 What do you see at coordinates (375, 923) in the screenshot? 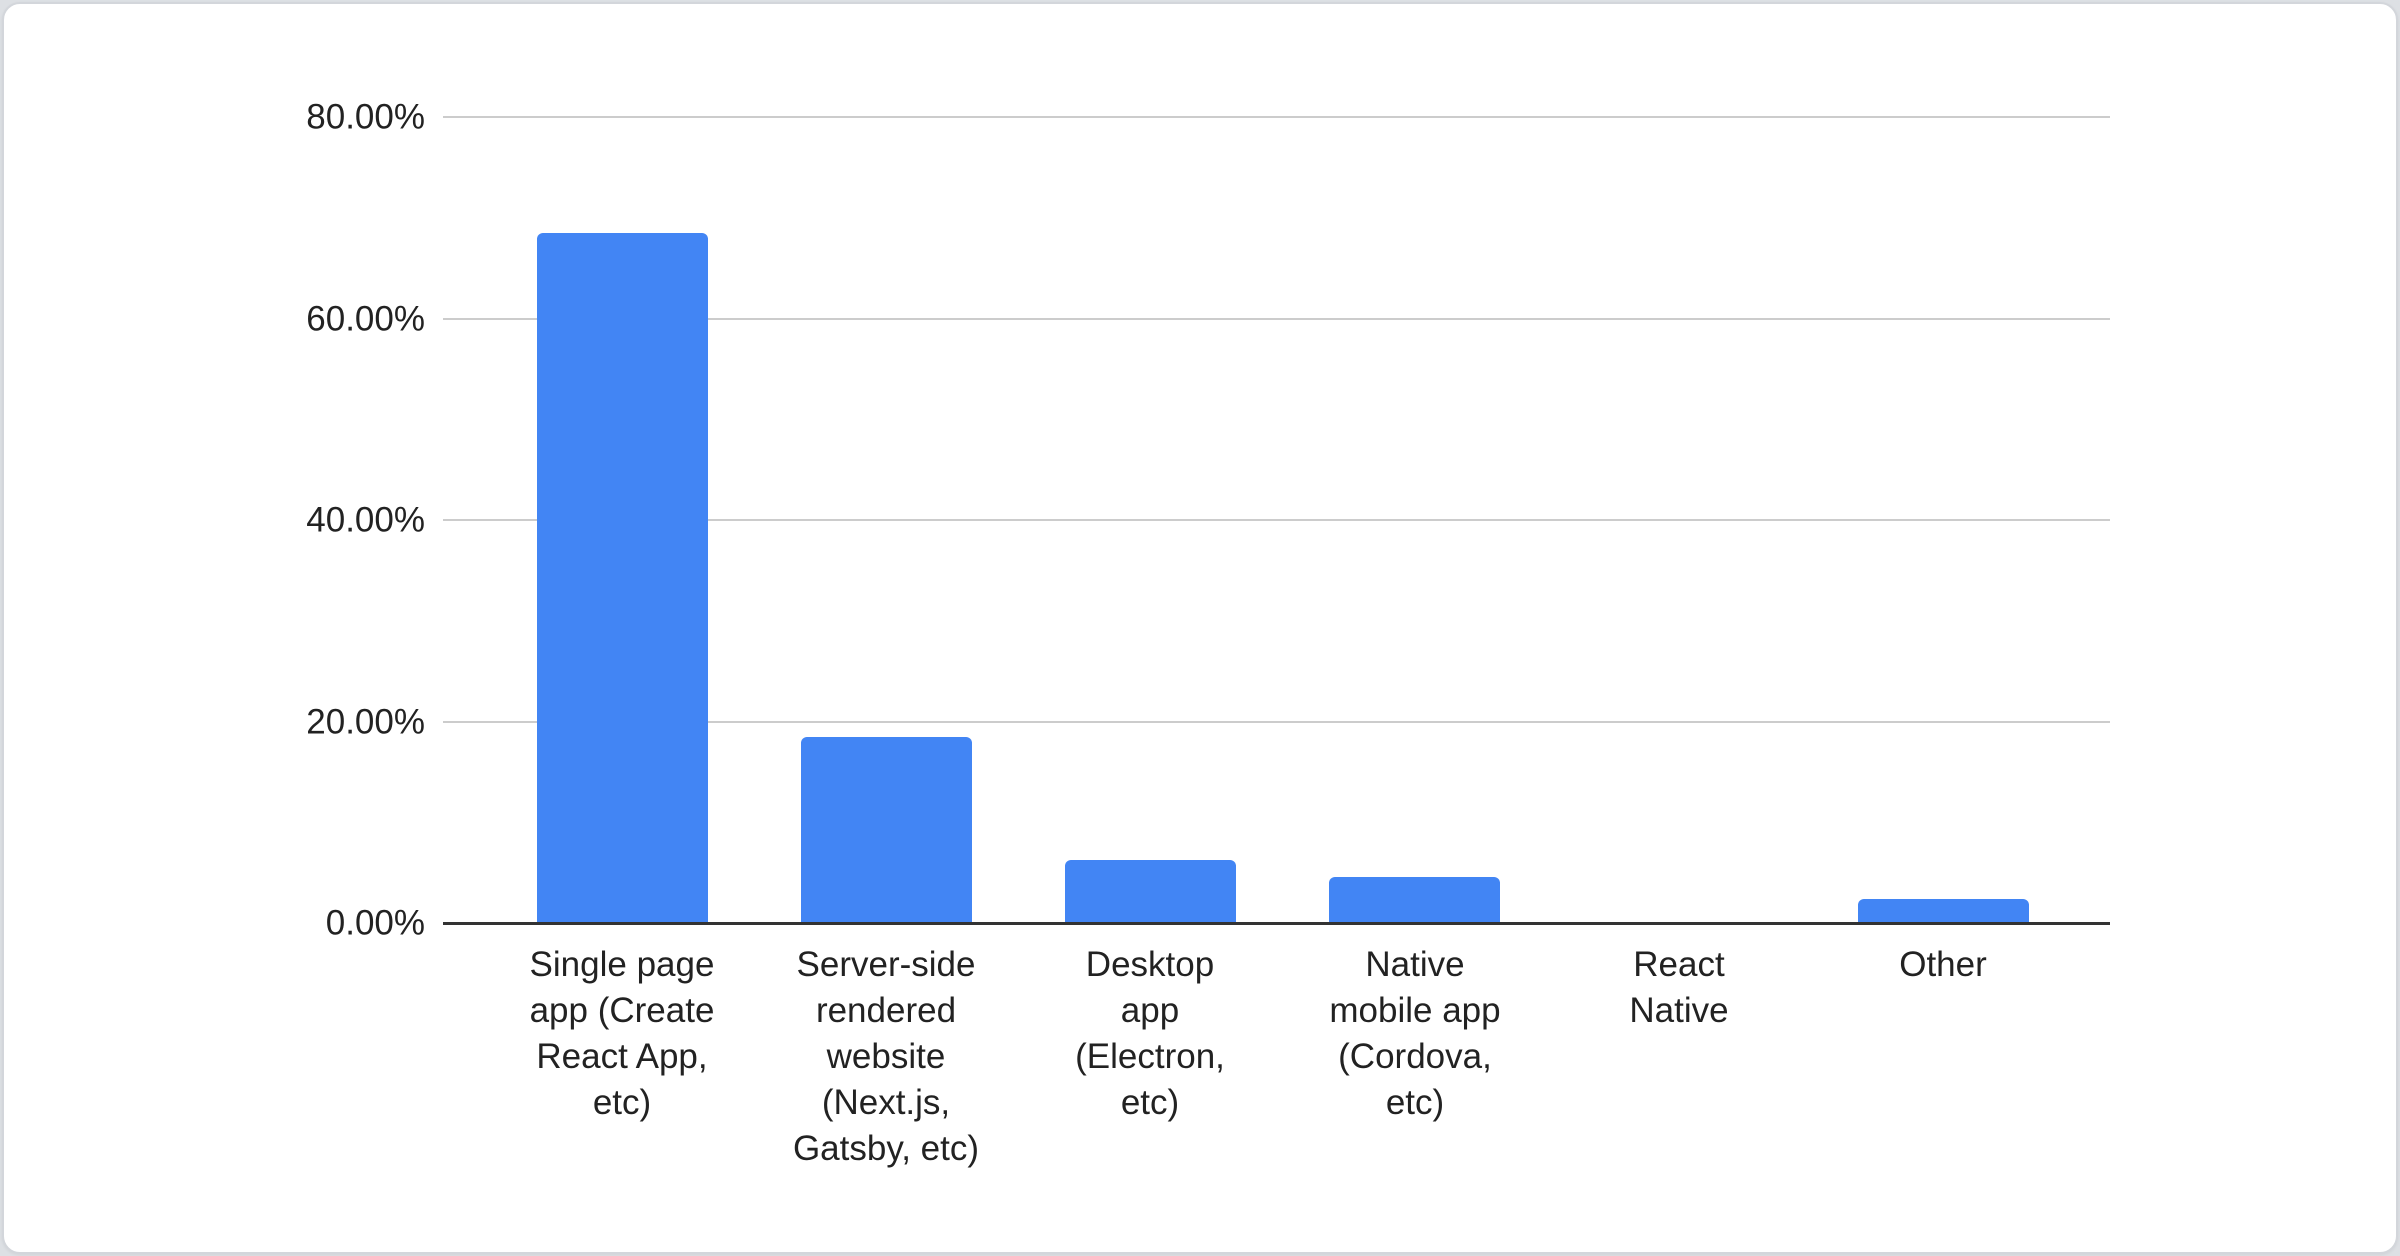
I see `y-tick-label: 0.00%` at bounding box center [375, 923].